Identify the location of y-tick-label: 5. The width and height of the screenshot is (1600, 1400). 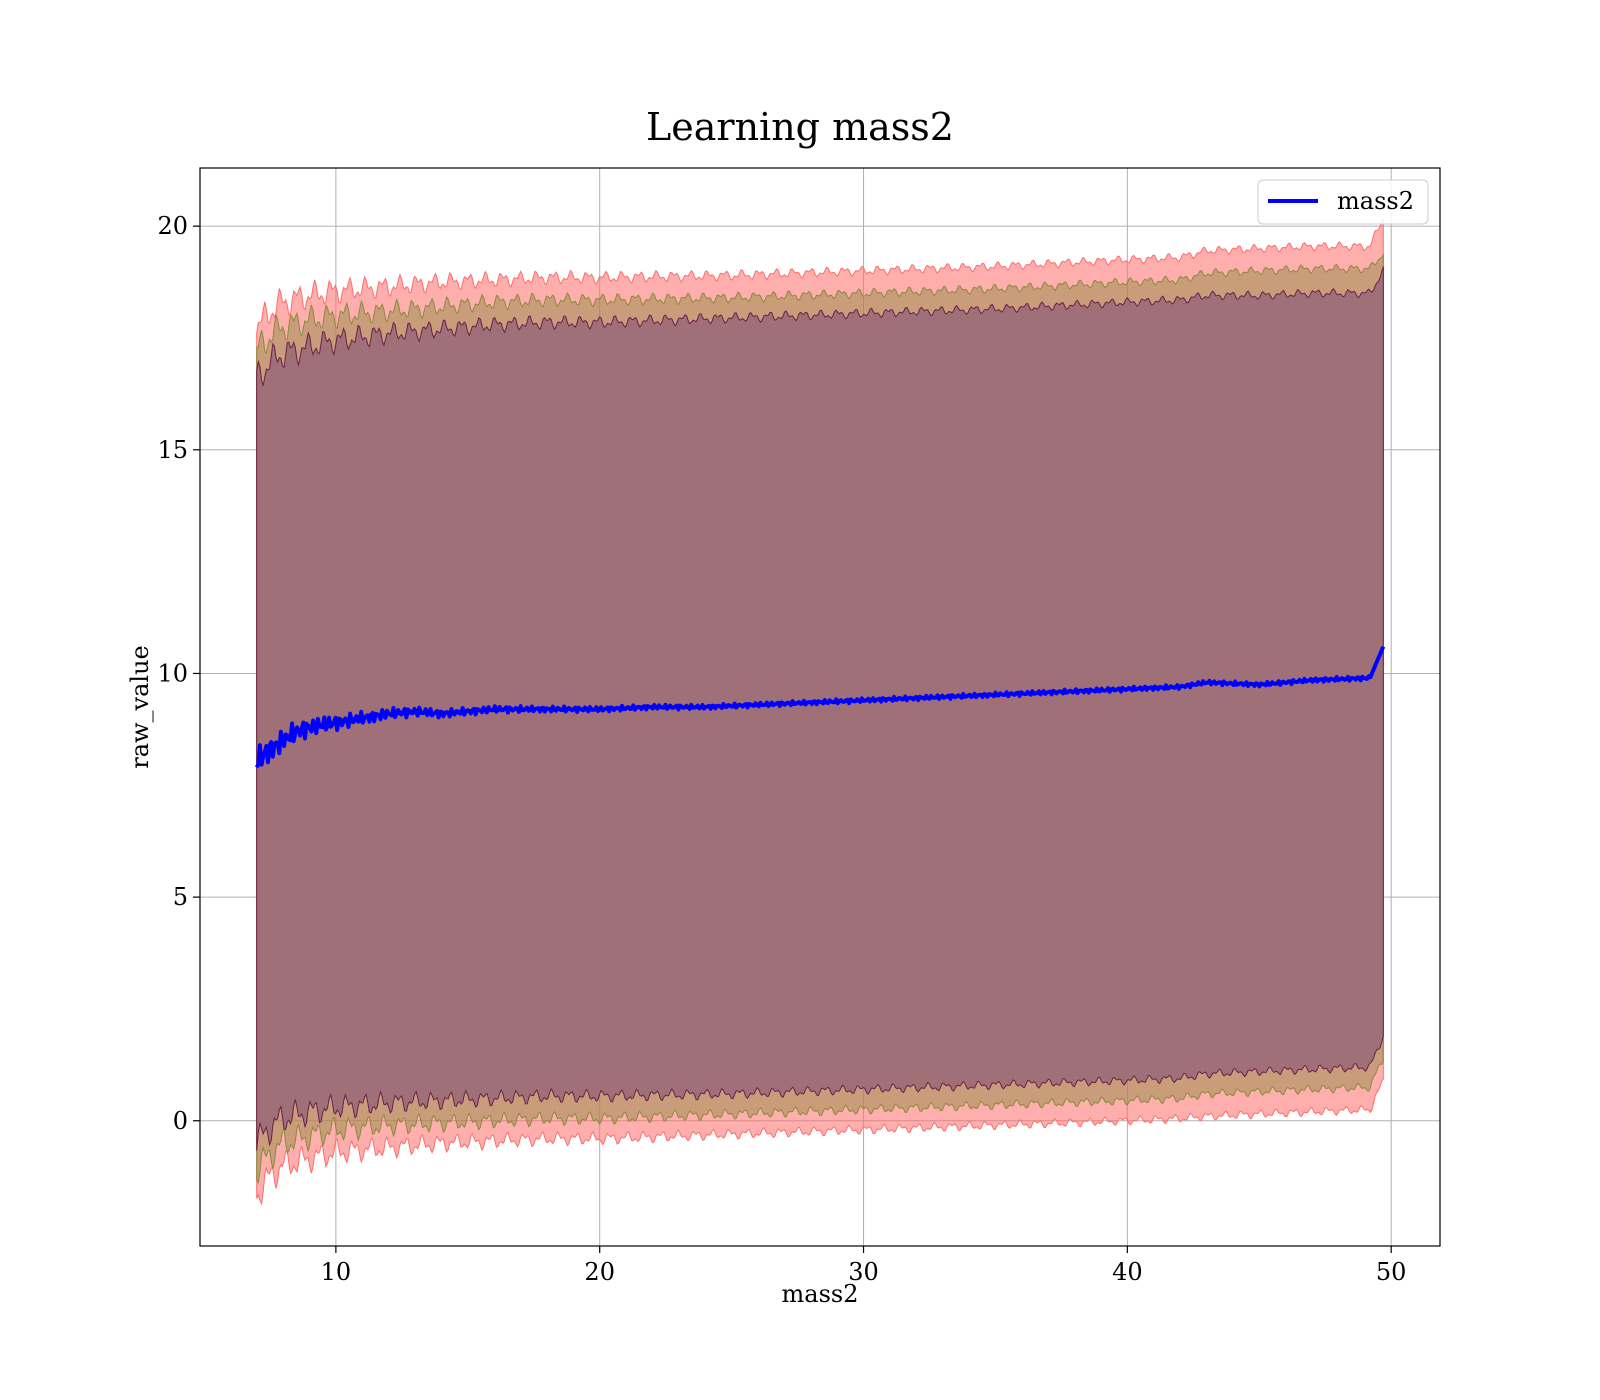
(180, 897).